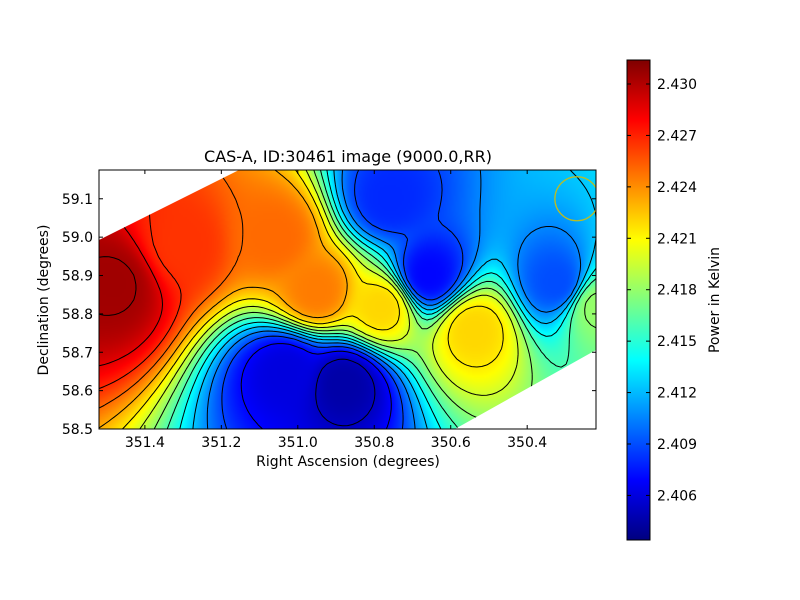  What do you see at coordinates (221, 443) in the screenshot?
I see `x-tick-label: 351.2` at bounding box center [221, 443].